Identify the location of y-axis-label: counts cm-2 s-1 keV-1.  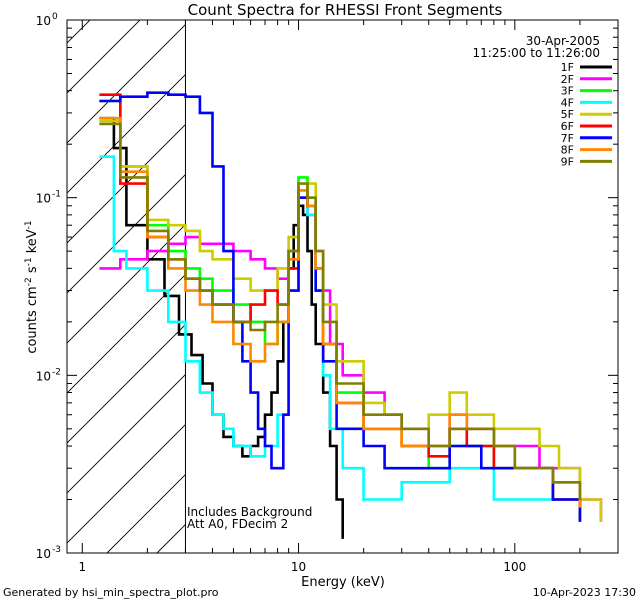
(32, 286).